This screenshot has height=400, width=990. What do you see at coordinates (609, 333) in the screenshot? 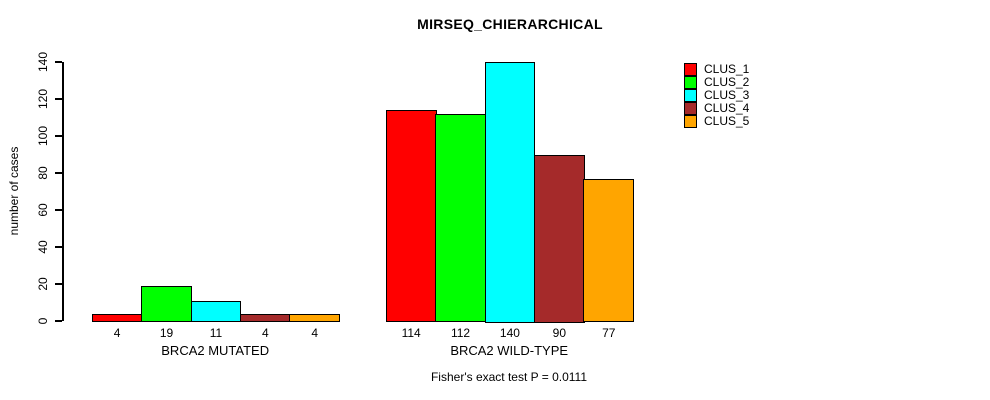
I see `bar-value-label: 77` at bounding box center [609, 333].